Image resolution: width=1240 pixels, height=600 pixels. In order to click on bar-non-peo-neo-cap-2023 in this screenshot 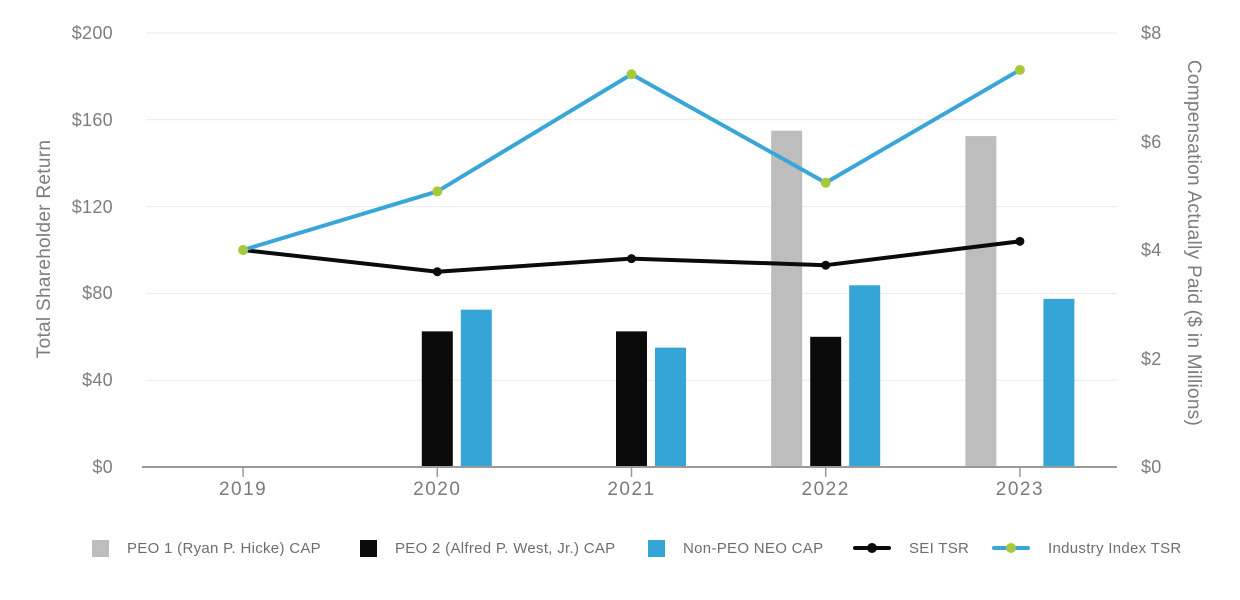, I will do `click(1059, 382)`.